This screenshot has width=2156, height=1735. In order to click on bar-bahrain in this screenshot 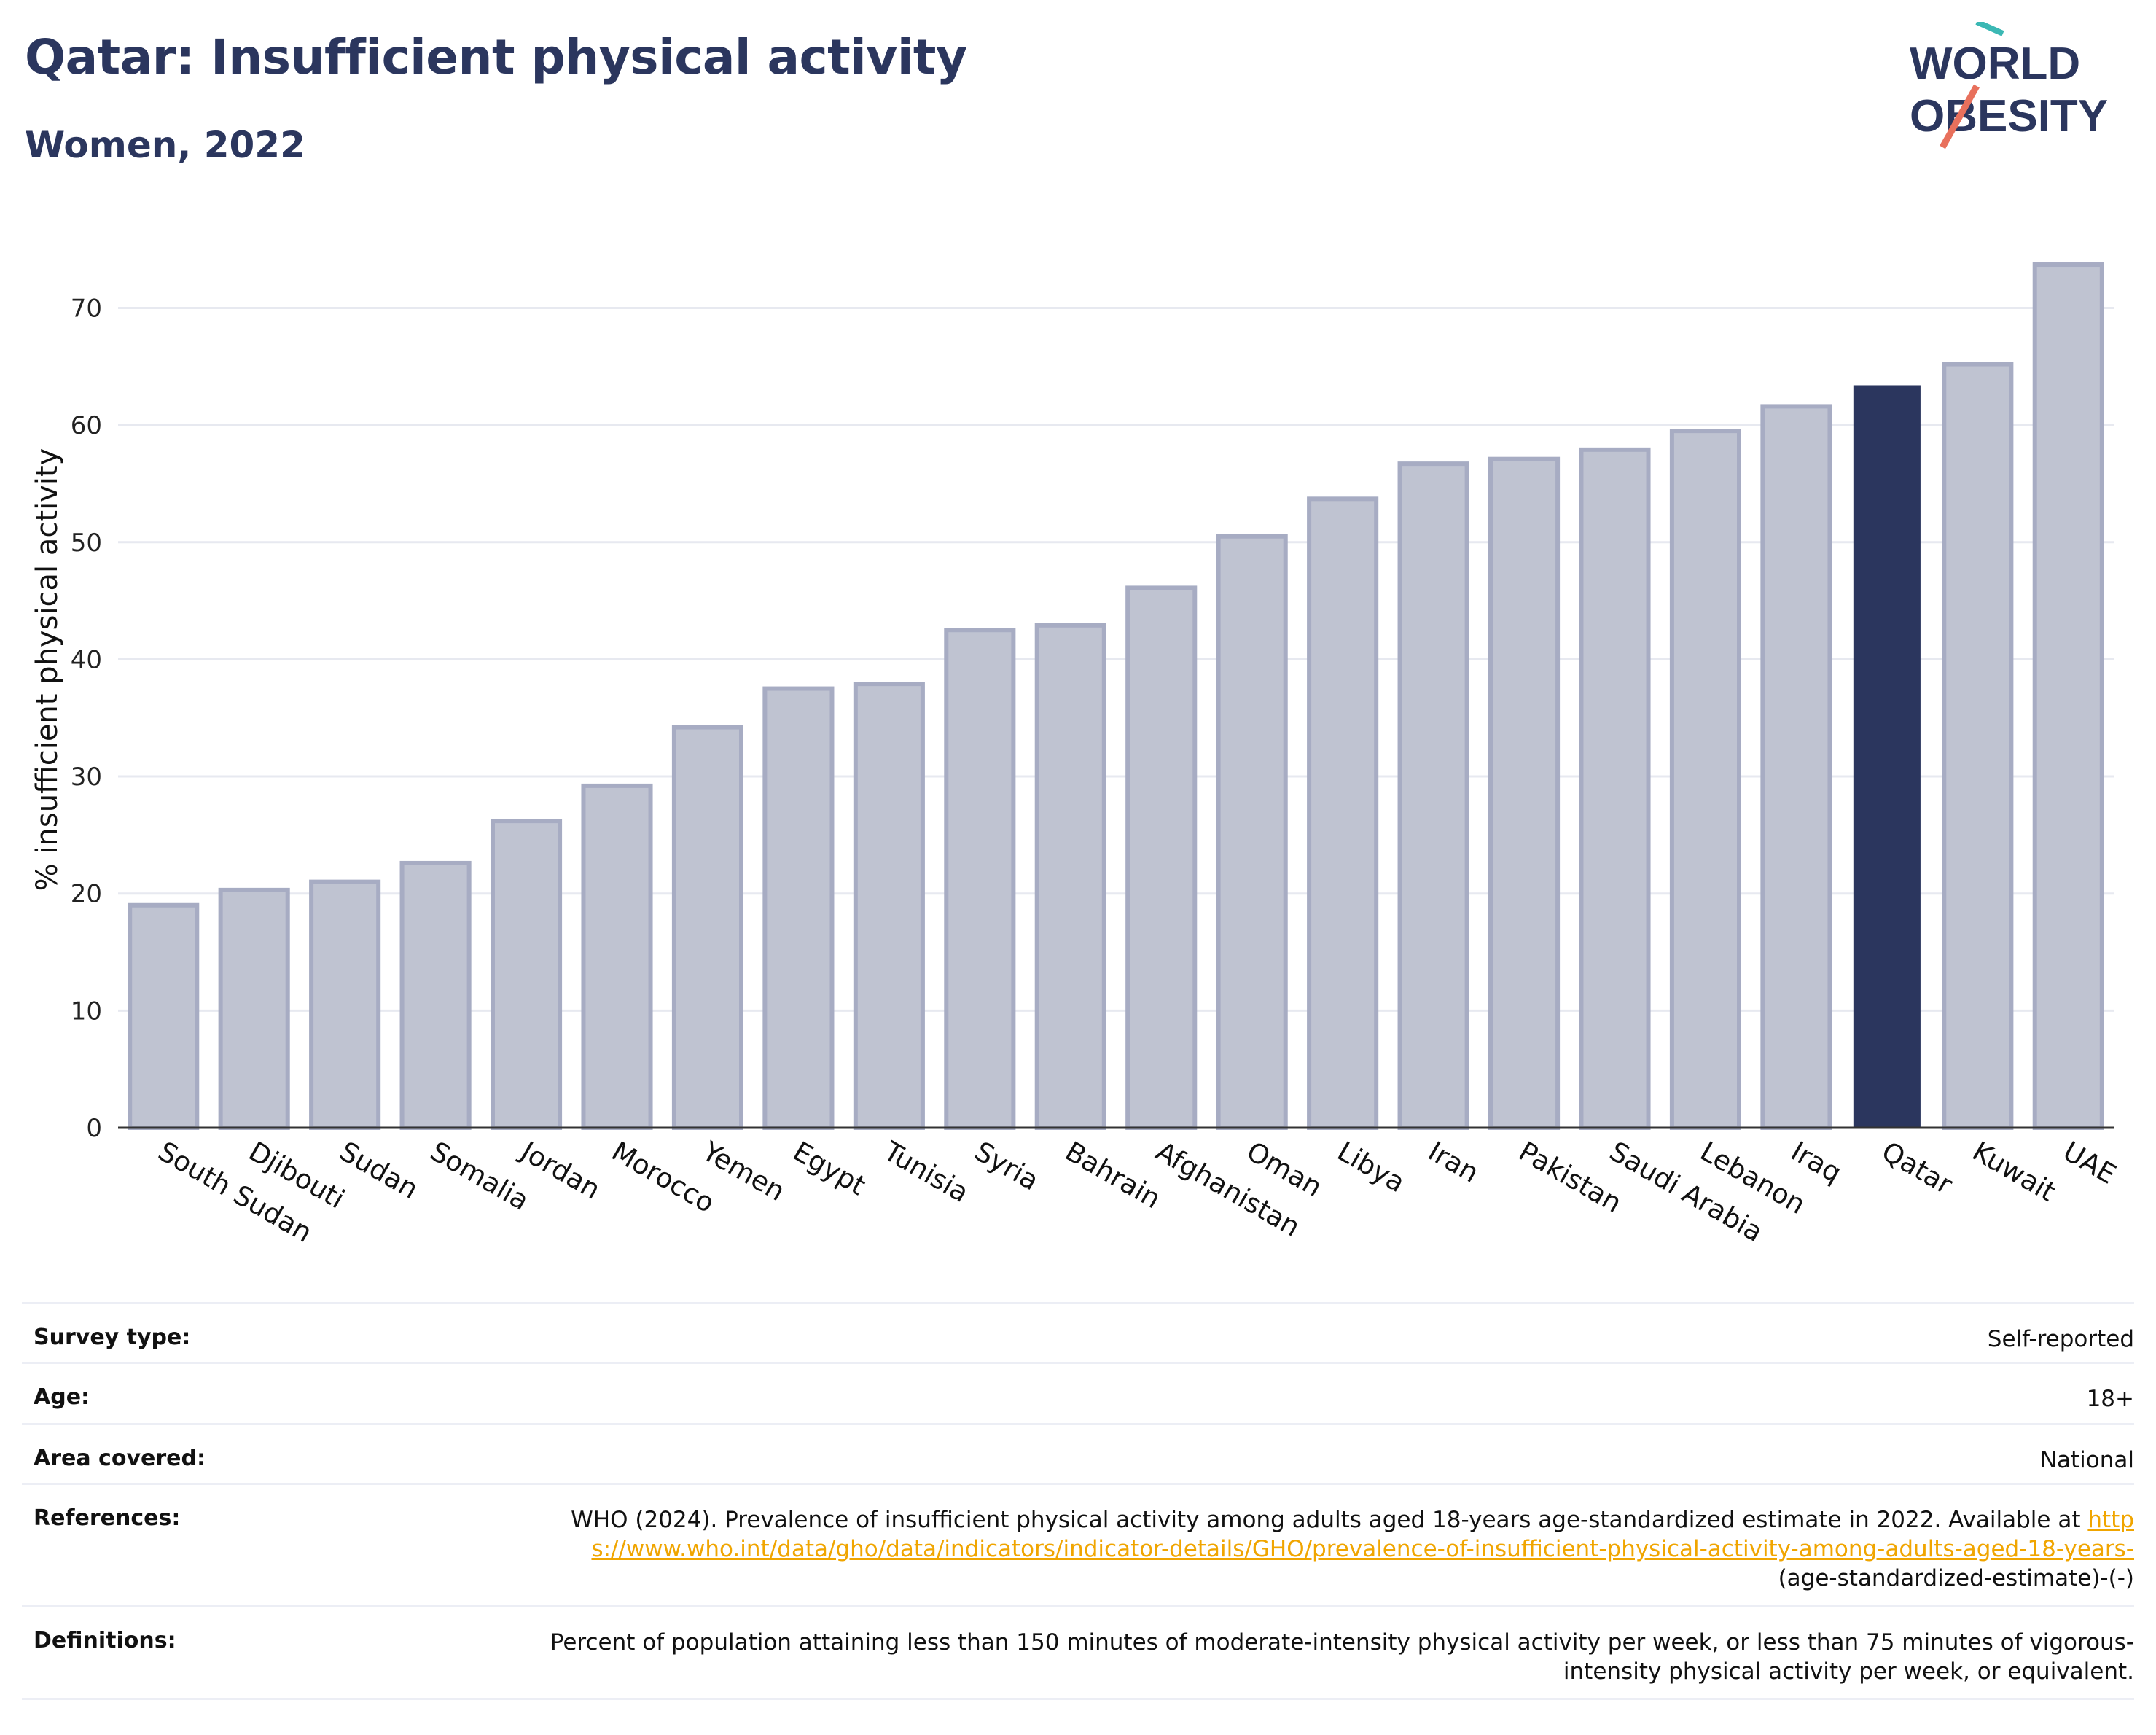, I will do `click(1070, 877)`.